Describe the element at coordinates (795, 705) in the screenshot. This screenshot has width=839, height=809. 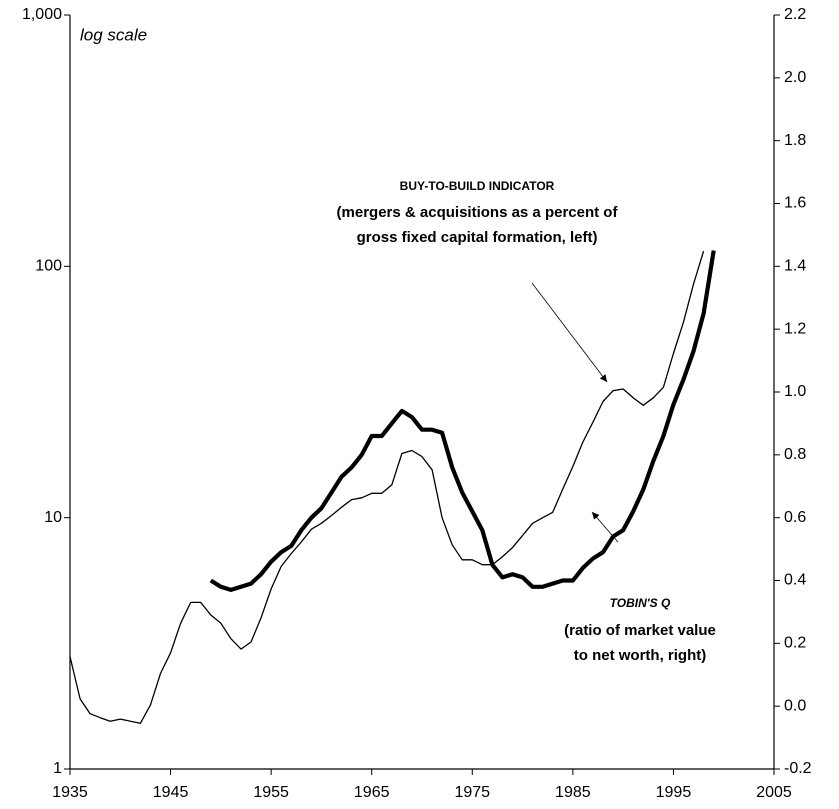
I see `y2-tick-label: 0.0` at that location.